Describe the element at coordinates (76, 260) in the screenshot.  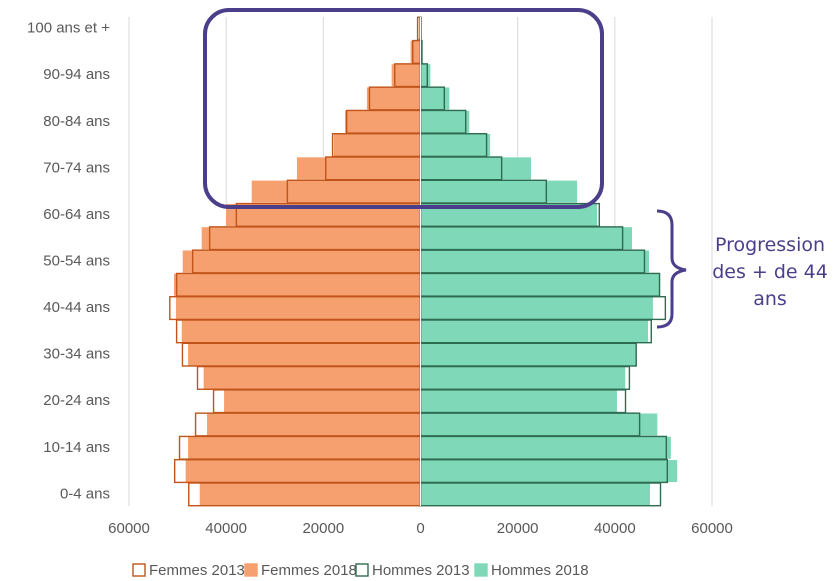
I see `y-tick-label: 50-54 ans` at that location.